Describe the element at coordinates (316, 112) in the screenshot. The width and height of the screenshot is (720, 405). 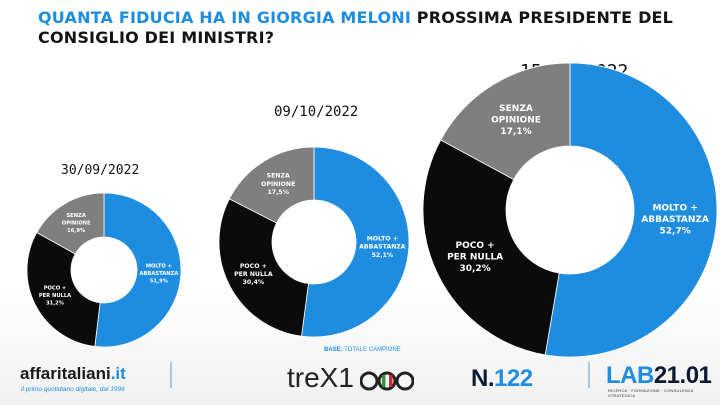
I see `chart-2-date: 09/10/2022` at that location.